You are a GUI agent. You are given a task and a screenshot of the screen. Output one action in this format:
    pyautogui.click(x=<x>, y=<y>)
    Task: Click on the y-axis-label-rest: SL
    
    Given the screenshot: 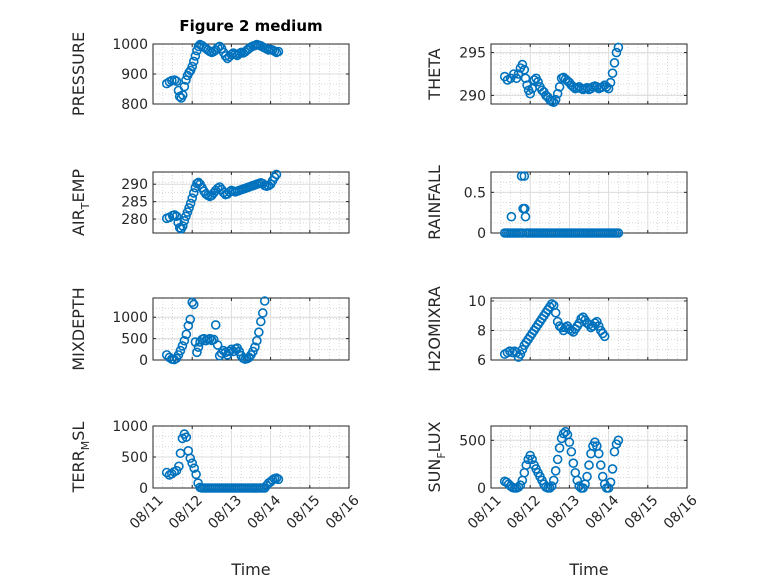 What is the action you would take?
    pyautogui.click(x=78, y=431)
    